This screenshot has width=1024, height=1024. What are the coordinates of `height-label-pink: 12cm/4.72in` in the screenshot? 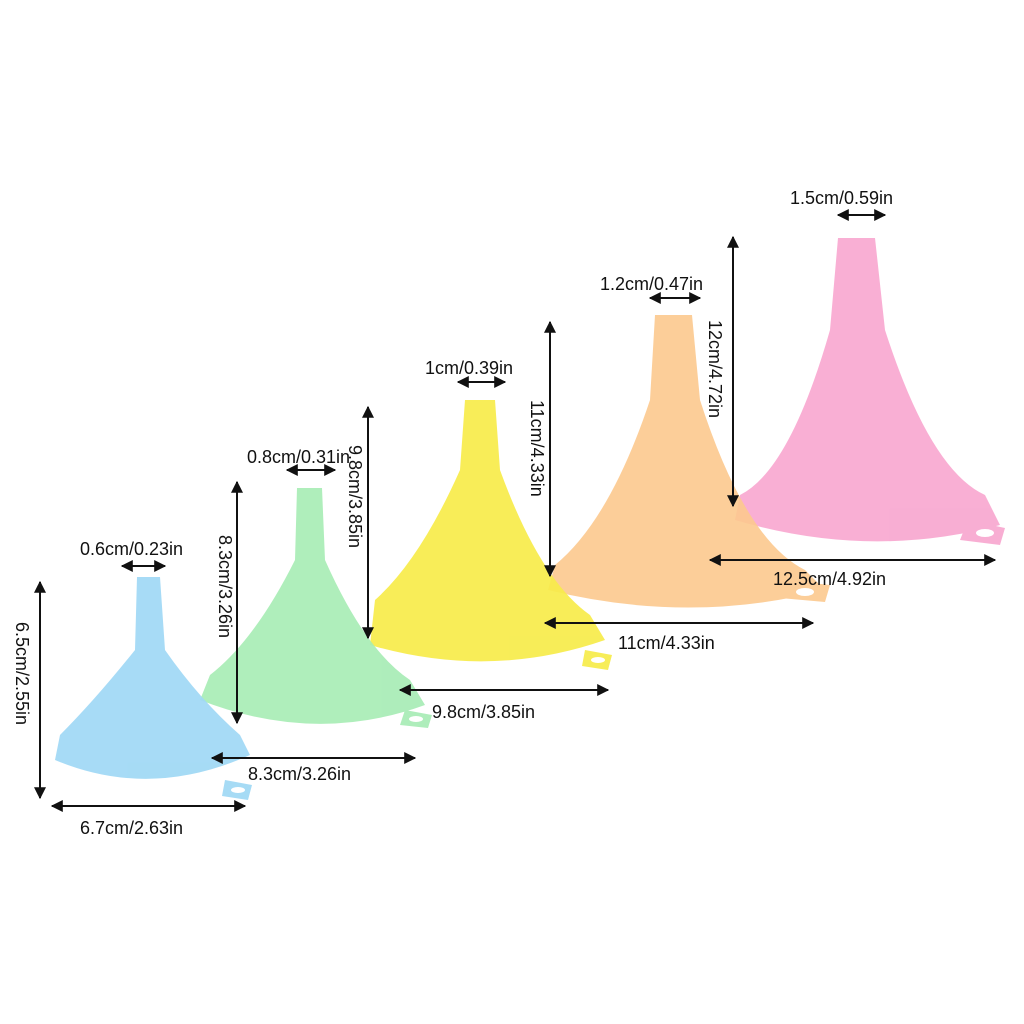 It's located at (715, 369).